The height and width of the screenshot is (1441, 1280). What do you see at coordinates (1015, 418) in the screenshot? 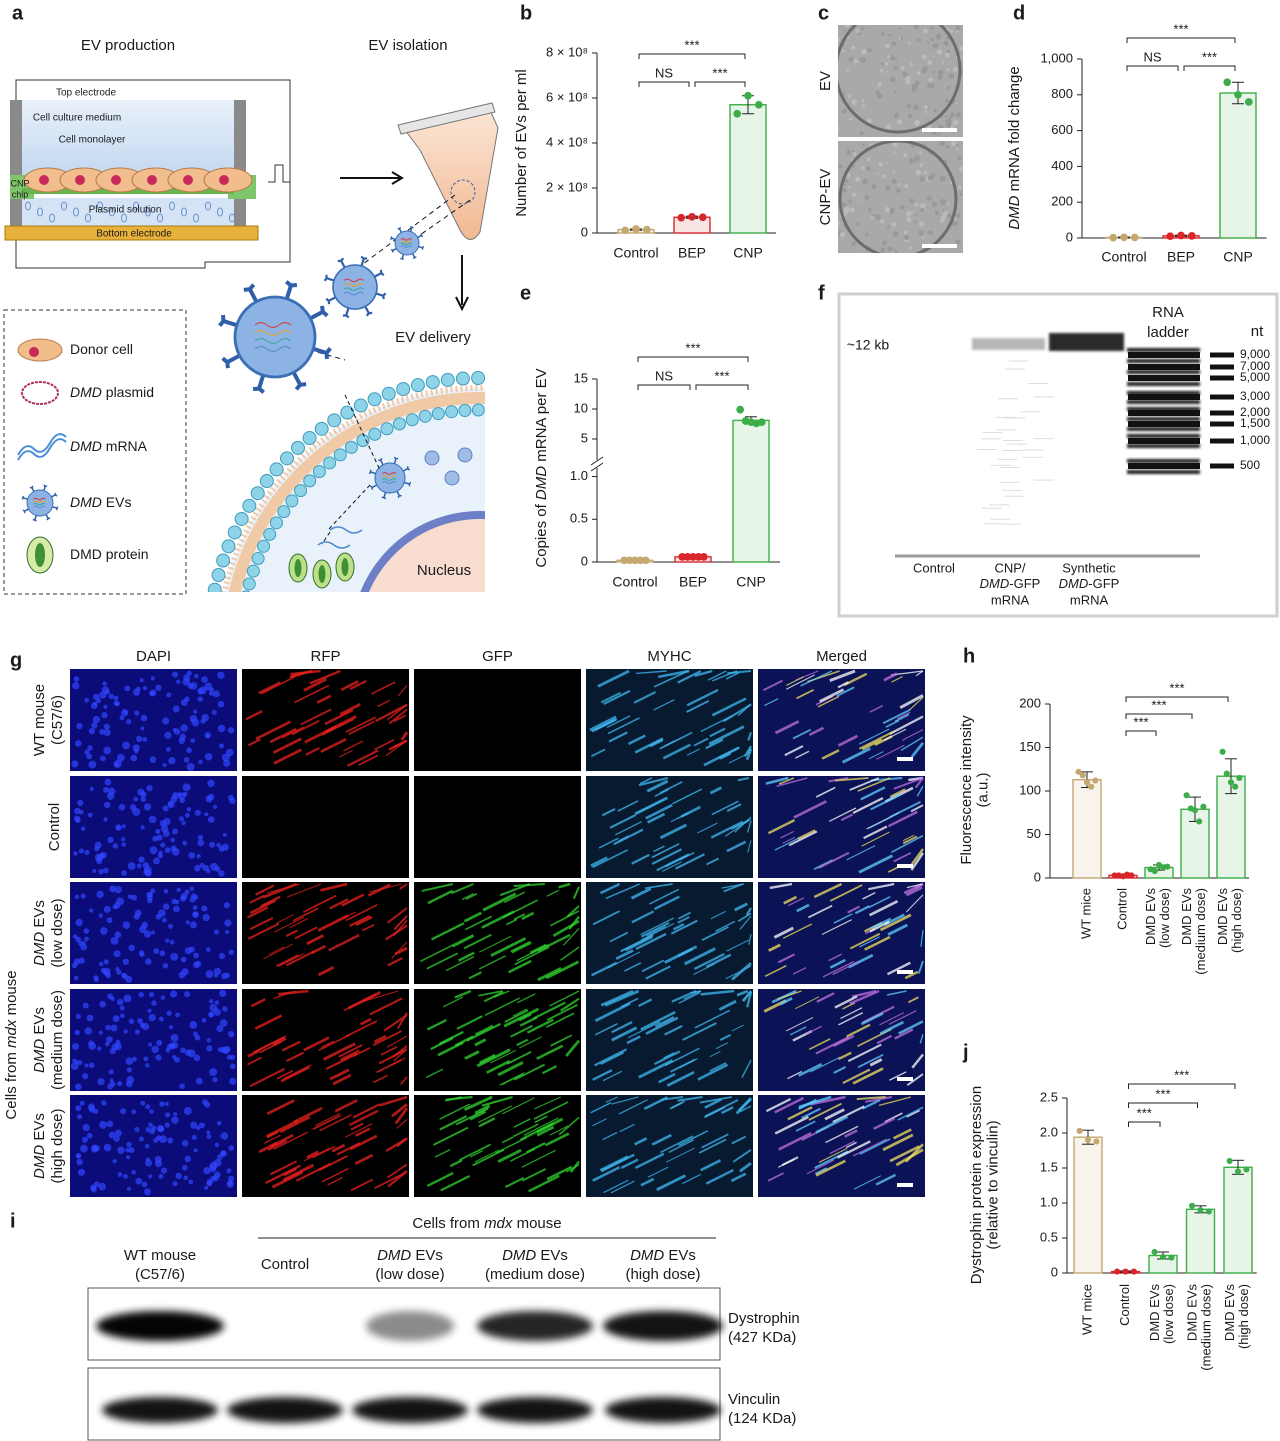
I see `gel-smear` at bounding box center [1015, 418].